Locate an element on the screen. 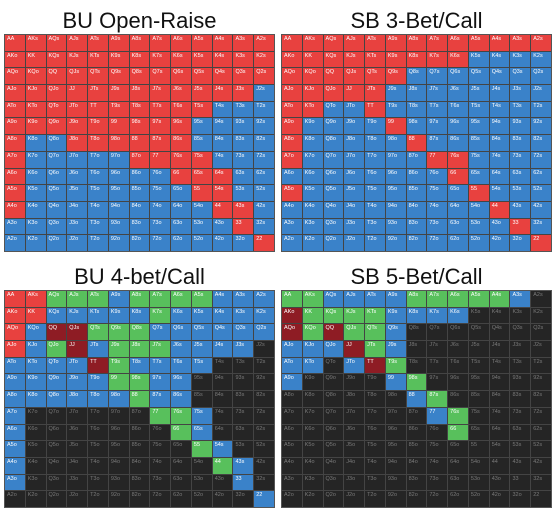  hand-label: 65s is located at coordinates (475, 172).